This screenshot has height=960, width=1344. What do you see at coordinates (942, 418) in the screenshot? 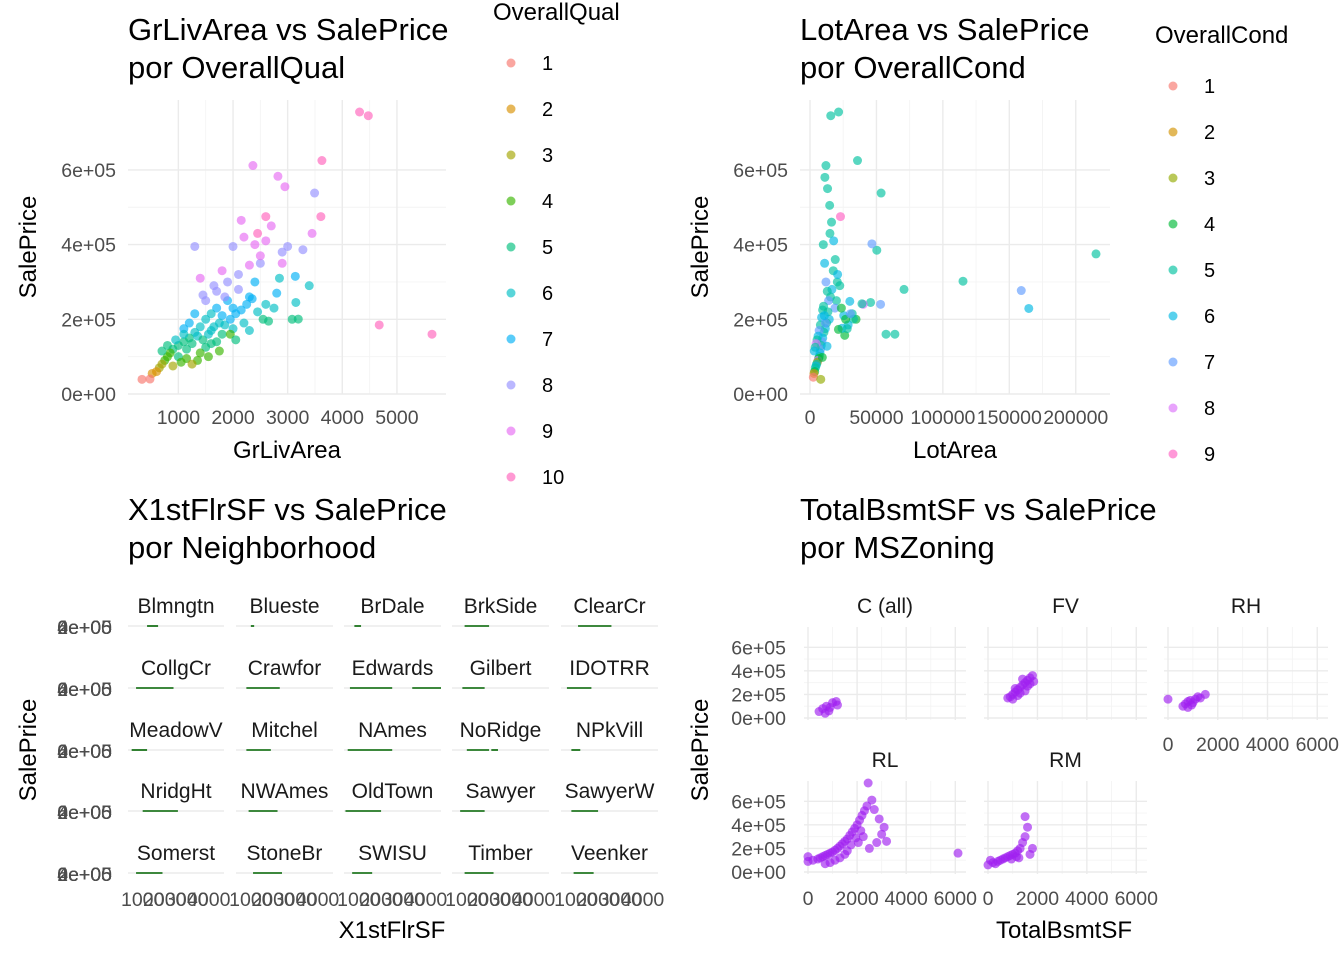
I see `x-tick-label: 100000` at bounding box center [942, 418].